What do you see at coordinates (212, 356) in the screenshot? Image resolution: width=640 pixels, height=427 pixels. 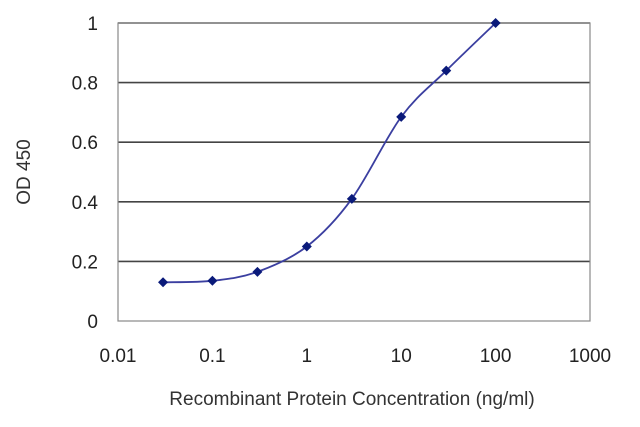 I see `x-tick-label: 0.1` at bounding box center [212, 356].